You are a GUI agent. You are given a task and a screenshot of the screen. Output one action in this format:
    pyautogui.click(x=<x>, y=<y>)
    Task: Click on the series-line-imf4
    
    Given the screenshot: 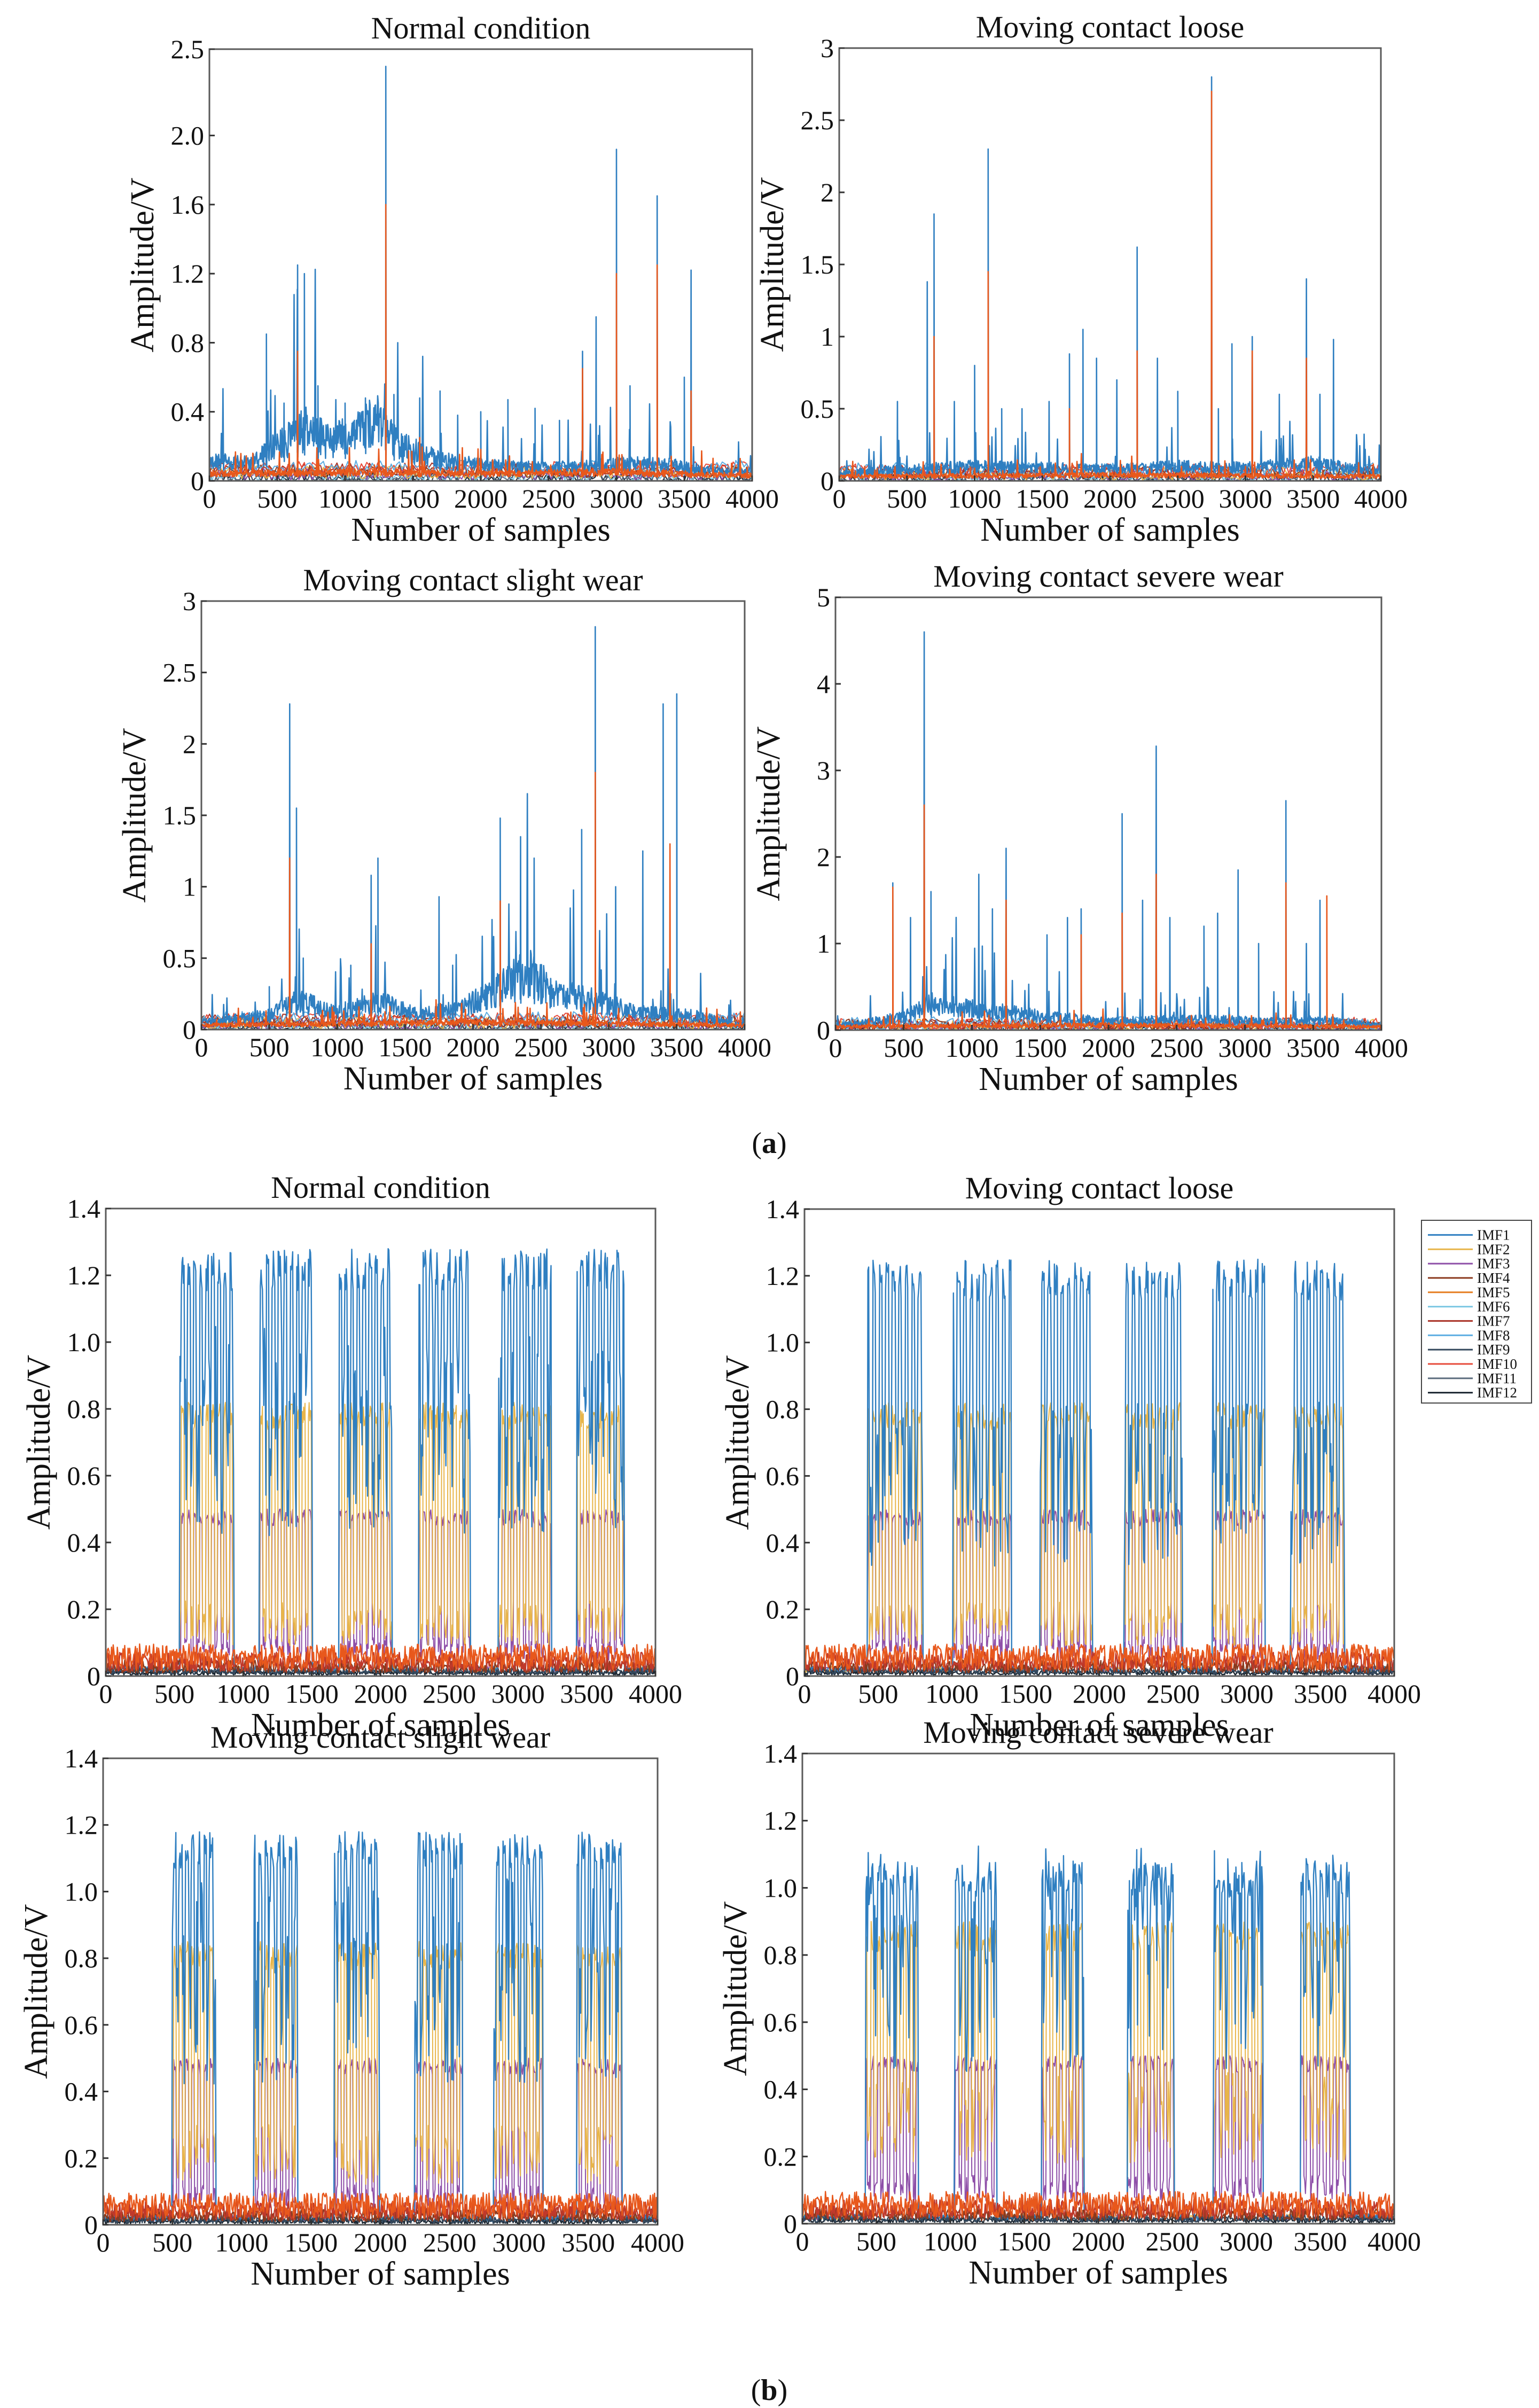 What is the action you would take?
    pyautogui.click(x=380, y=2215)
    